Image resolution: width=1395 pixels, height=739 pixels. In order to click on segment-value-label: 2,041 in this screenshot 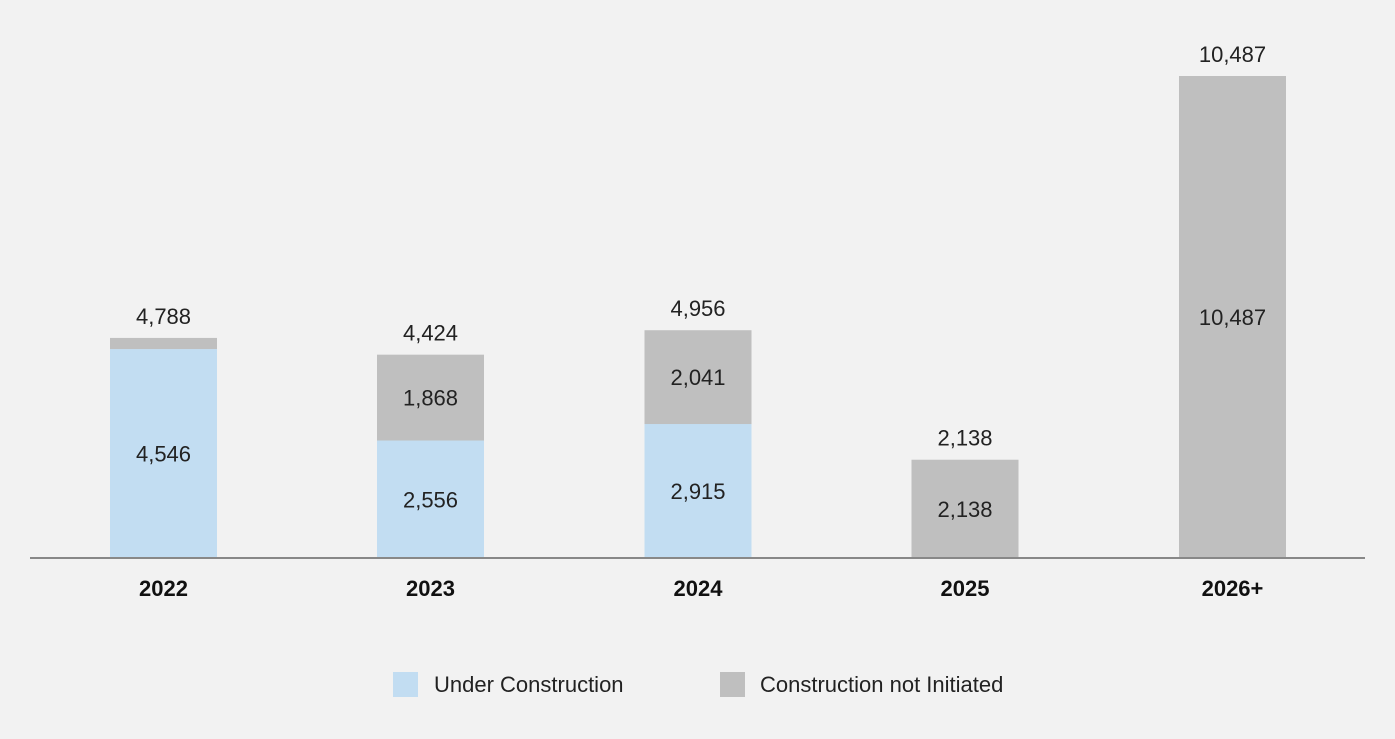, I will do `click(697, 377)`.